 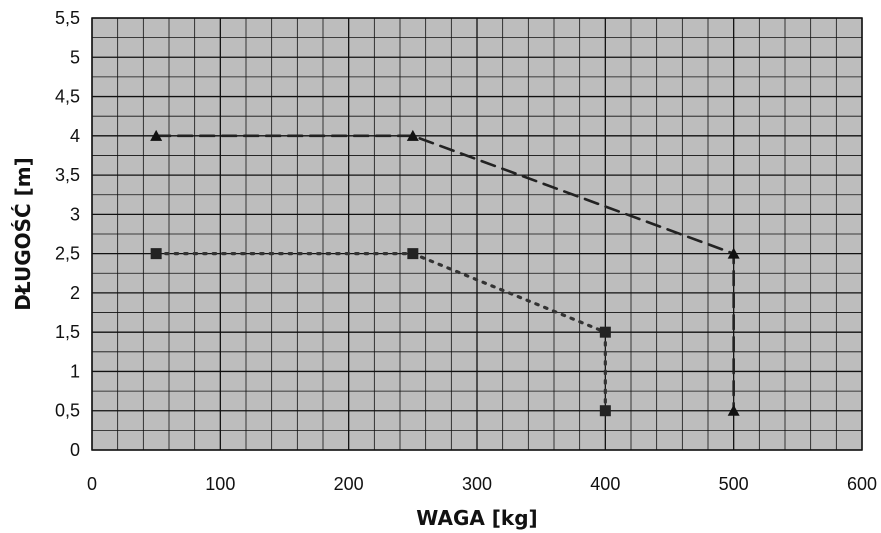 What do you see at coordinates (605, 484) in the screenshot?
I see `x-tick-label: 400` at bounding box center [605, 484].